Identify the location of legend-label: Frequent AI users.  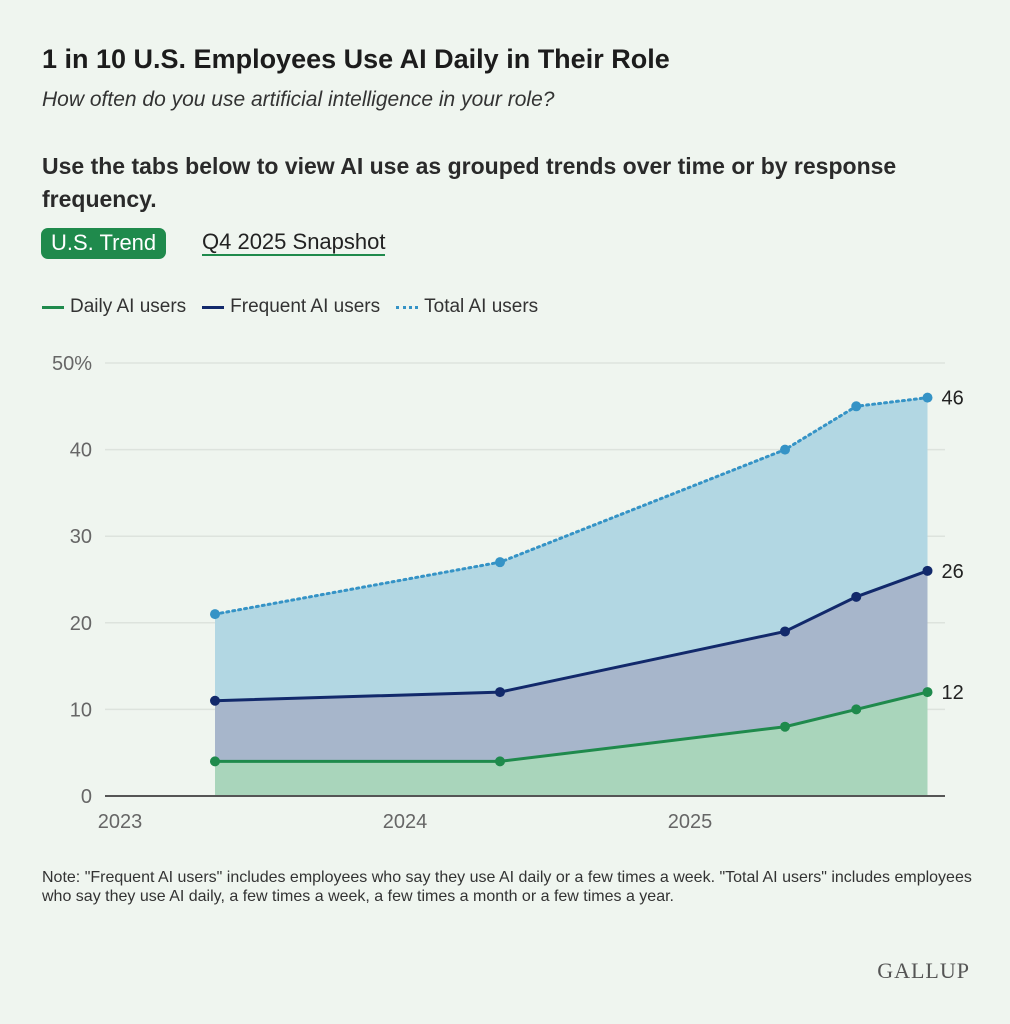
(305, 306).